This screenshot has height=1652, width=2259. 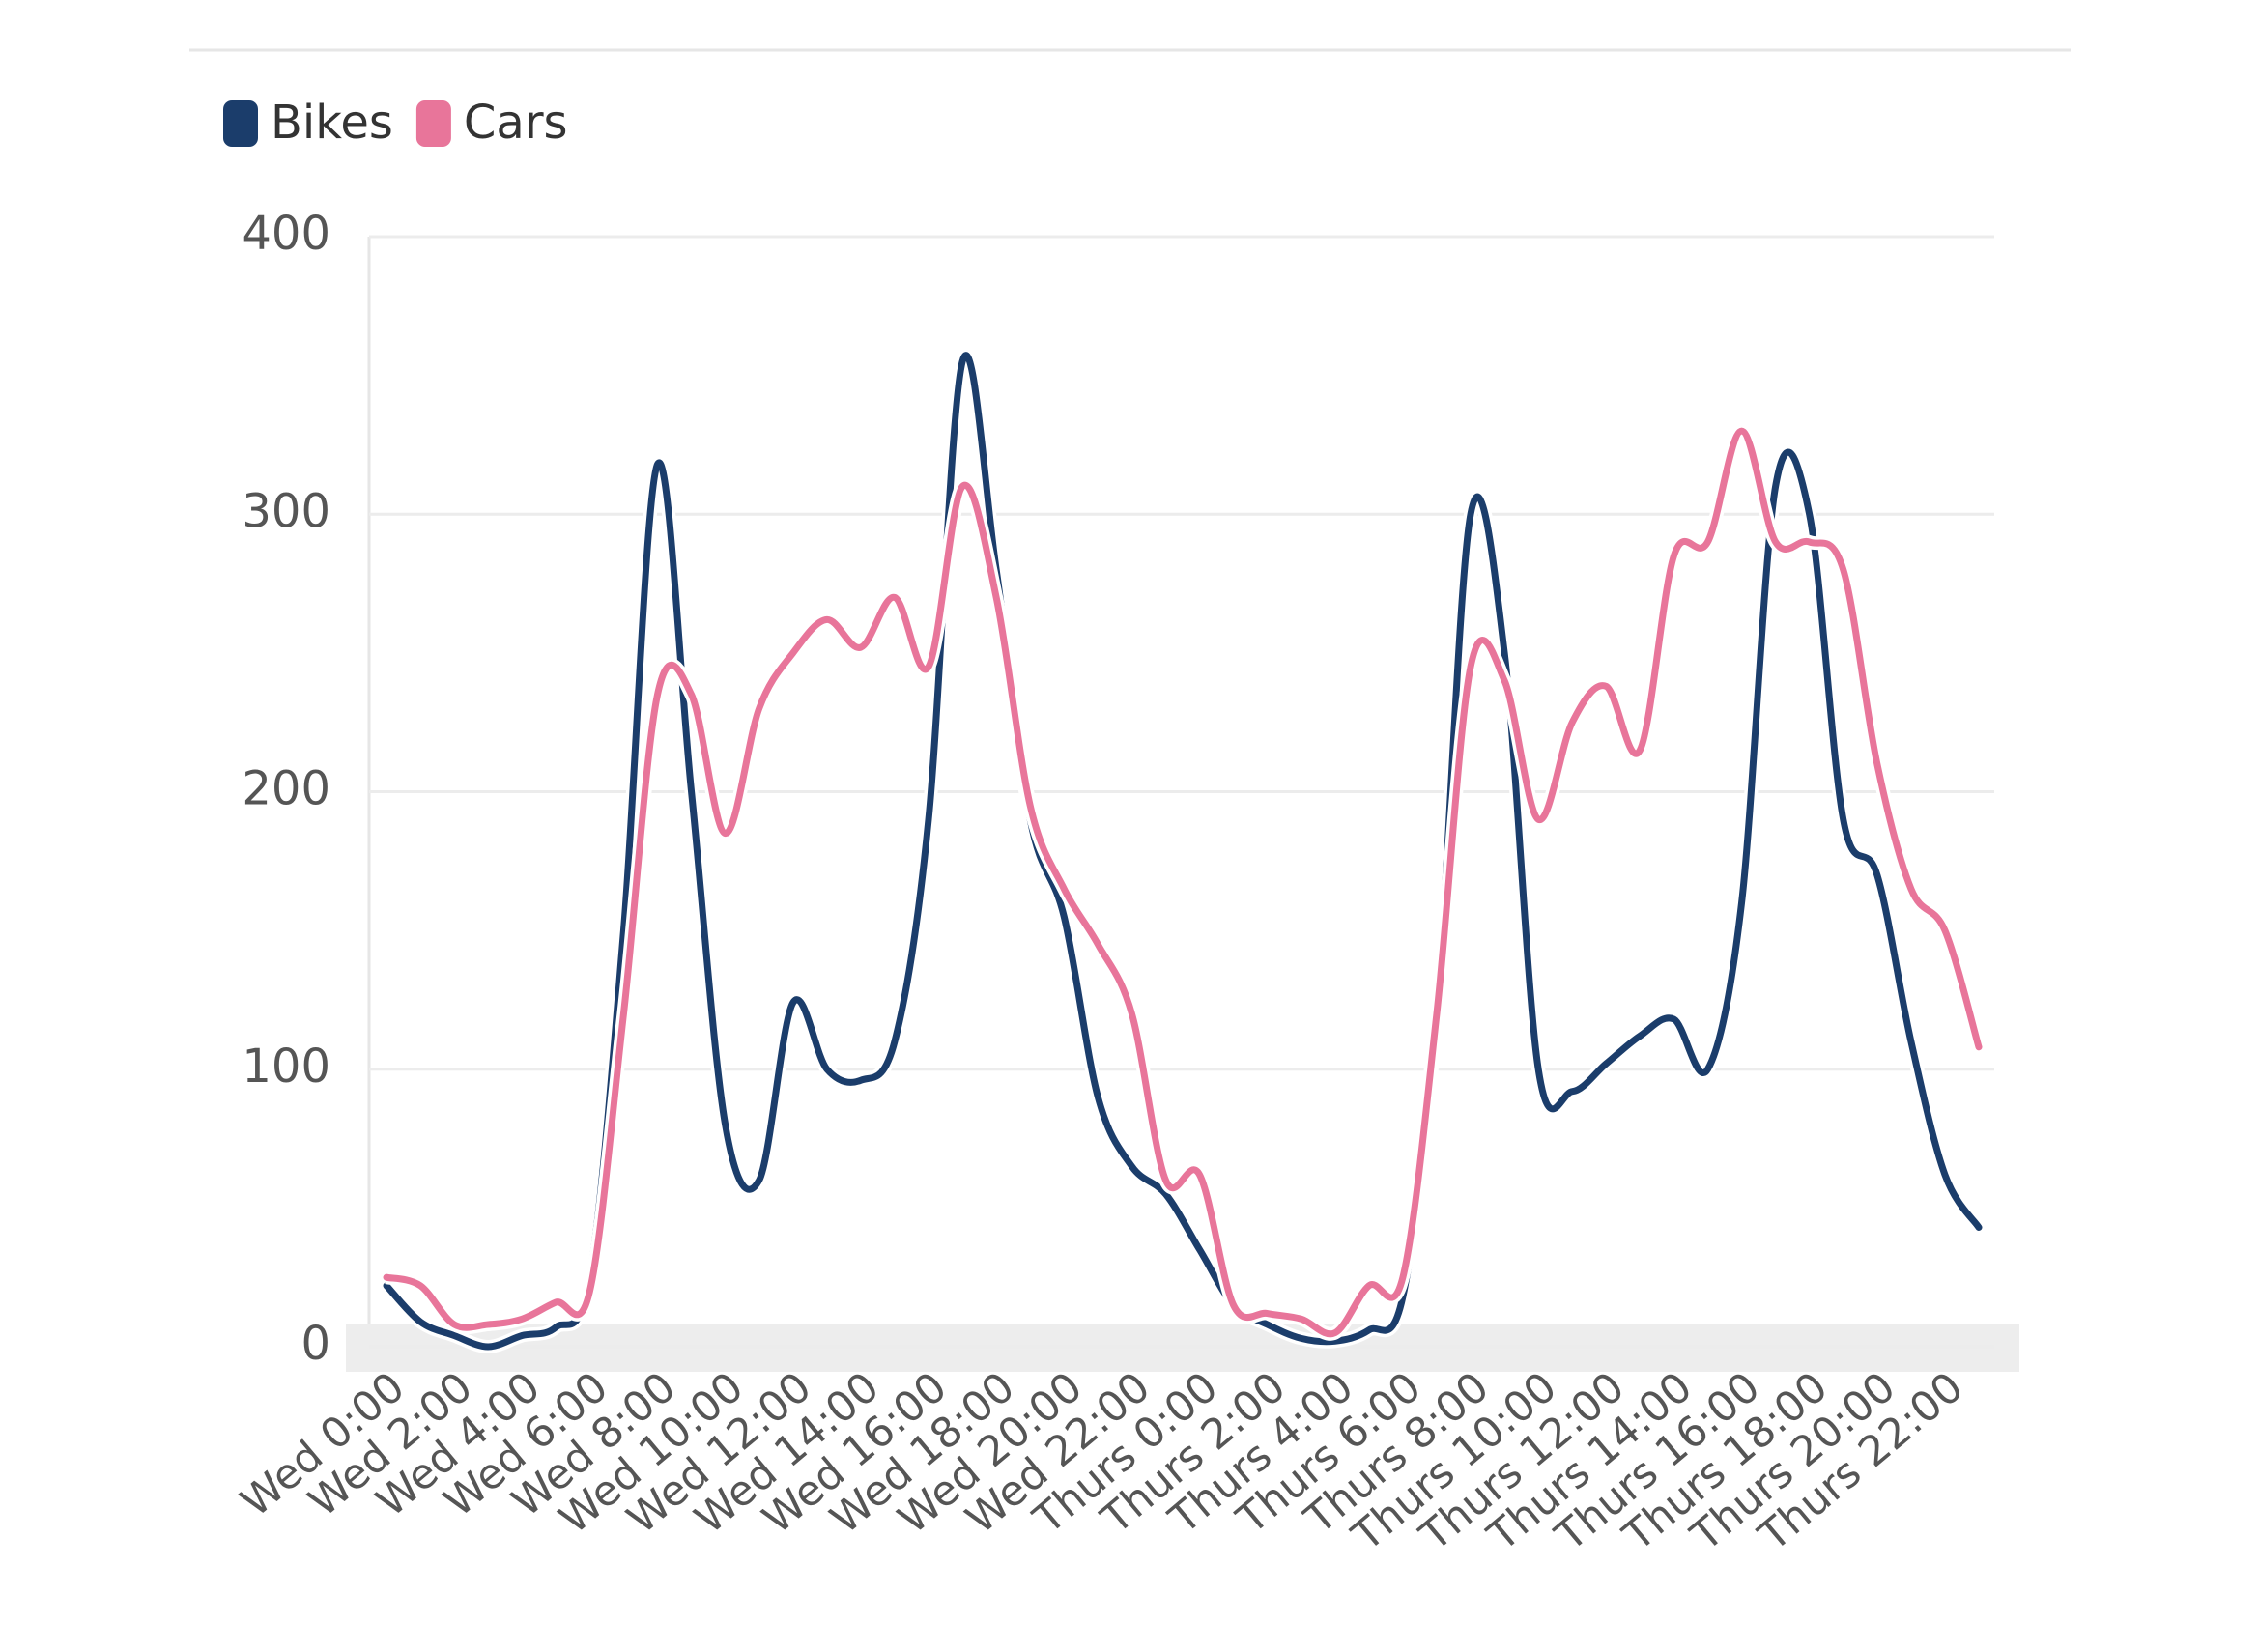 What do you see at coordinates (315, 1344) in the screenshot?
I see `y-tick-label: 0` at bounding box center [315, 1344].